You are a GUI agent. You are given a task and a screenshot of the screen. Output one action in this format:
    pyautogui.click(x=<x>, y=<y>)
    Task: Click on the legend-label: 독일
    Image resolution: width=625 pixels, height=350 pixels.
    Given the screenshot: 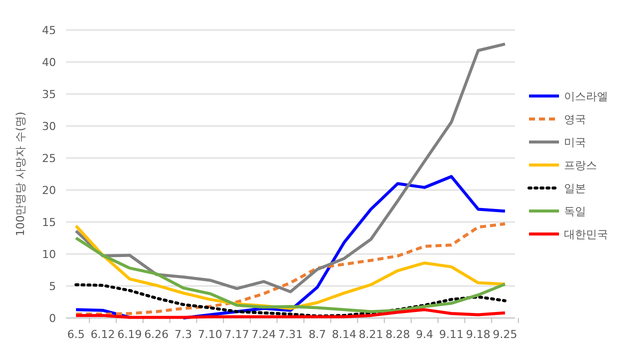 What is the action you would take?
    pyautogui.click(x=575, y=211)
    